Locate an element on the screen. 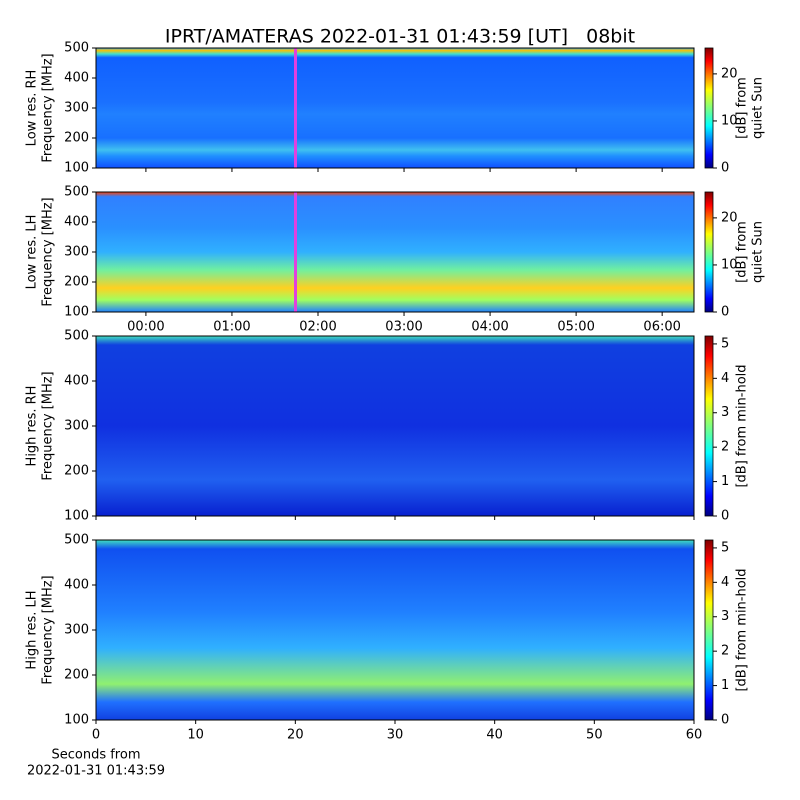 The image size is (800, 800). x-axis-label: 2022-01-31 01:43:59 is located at coordinates (96, 771).